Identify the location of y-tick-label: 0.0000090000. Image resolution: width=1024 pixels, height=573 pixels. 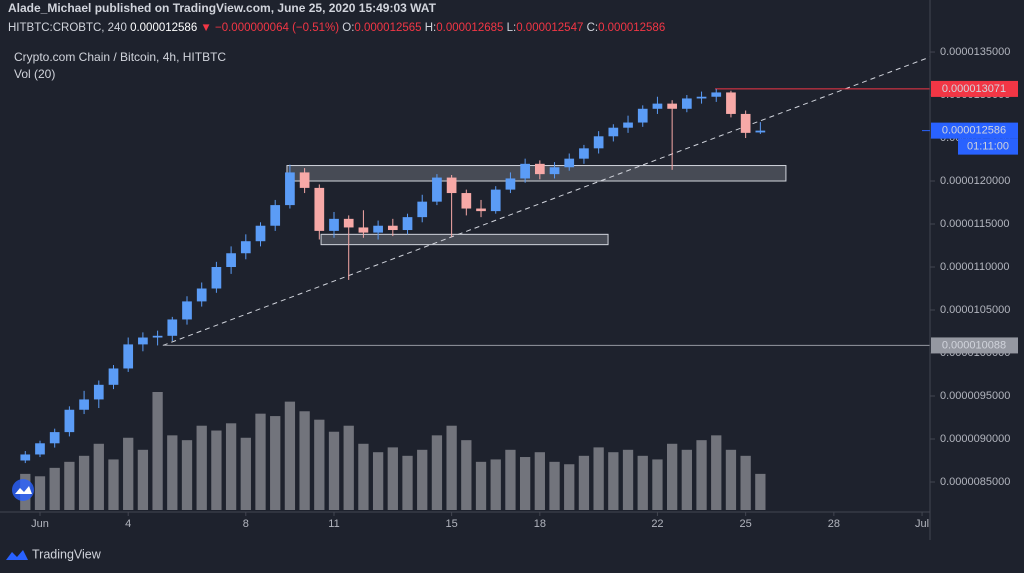
(975, 439).